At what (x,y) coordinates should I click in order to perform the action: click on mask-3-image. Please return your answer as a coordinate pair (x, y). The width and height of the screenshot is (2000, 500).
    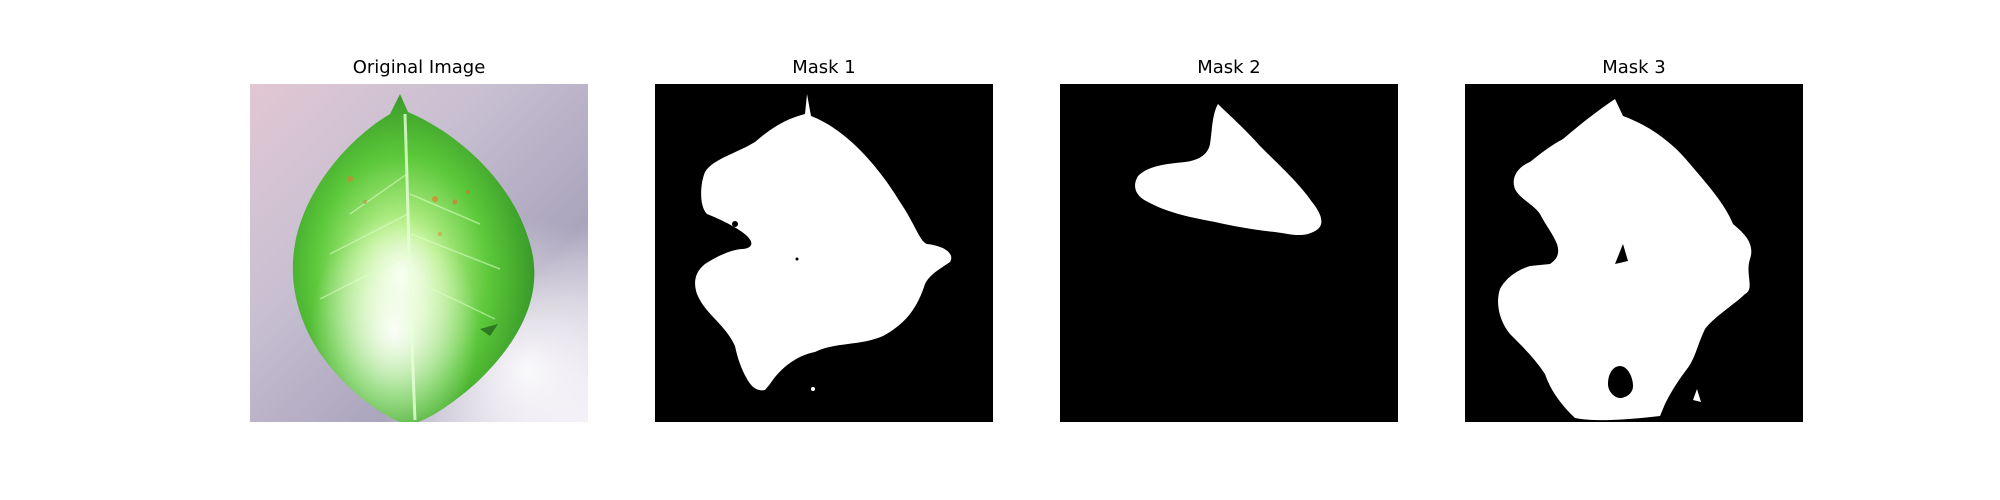
    Looking at the image, I should click on (1634, 253).